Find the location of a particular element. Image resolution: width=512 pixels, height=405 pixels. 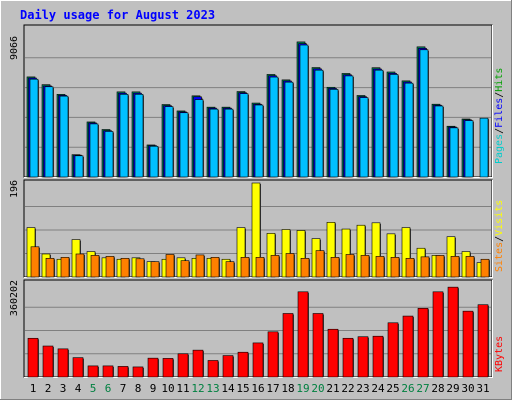

x-tick-label: 31 is located at coordinates (482, 388).